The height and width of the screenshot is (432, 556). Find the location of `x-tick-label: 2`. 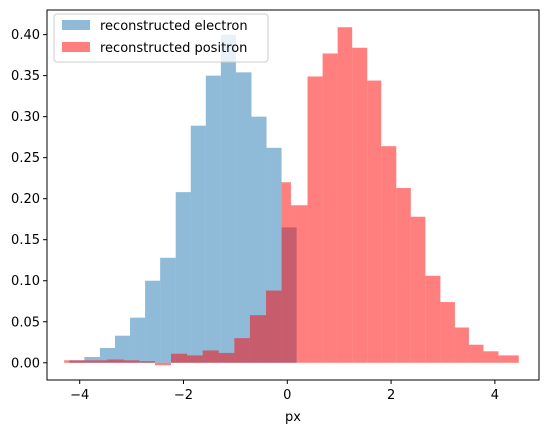

x-tick-label: 2 is located at coordinates (391, 395).